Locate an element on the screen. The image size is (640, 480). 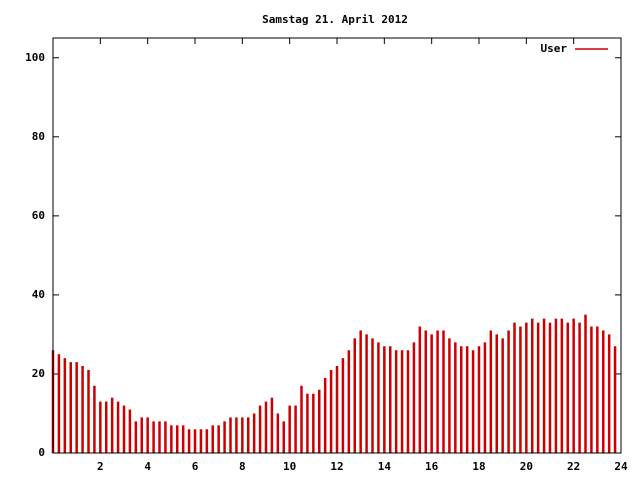
x-tick-label: 12 is located at coordinates (336, 466).